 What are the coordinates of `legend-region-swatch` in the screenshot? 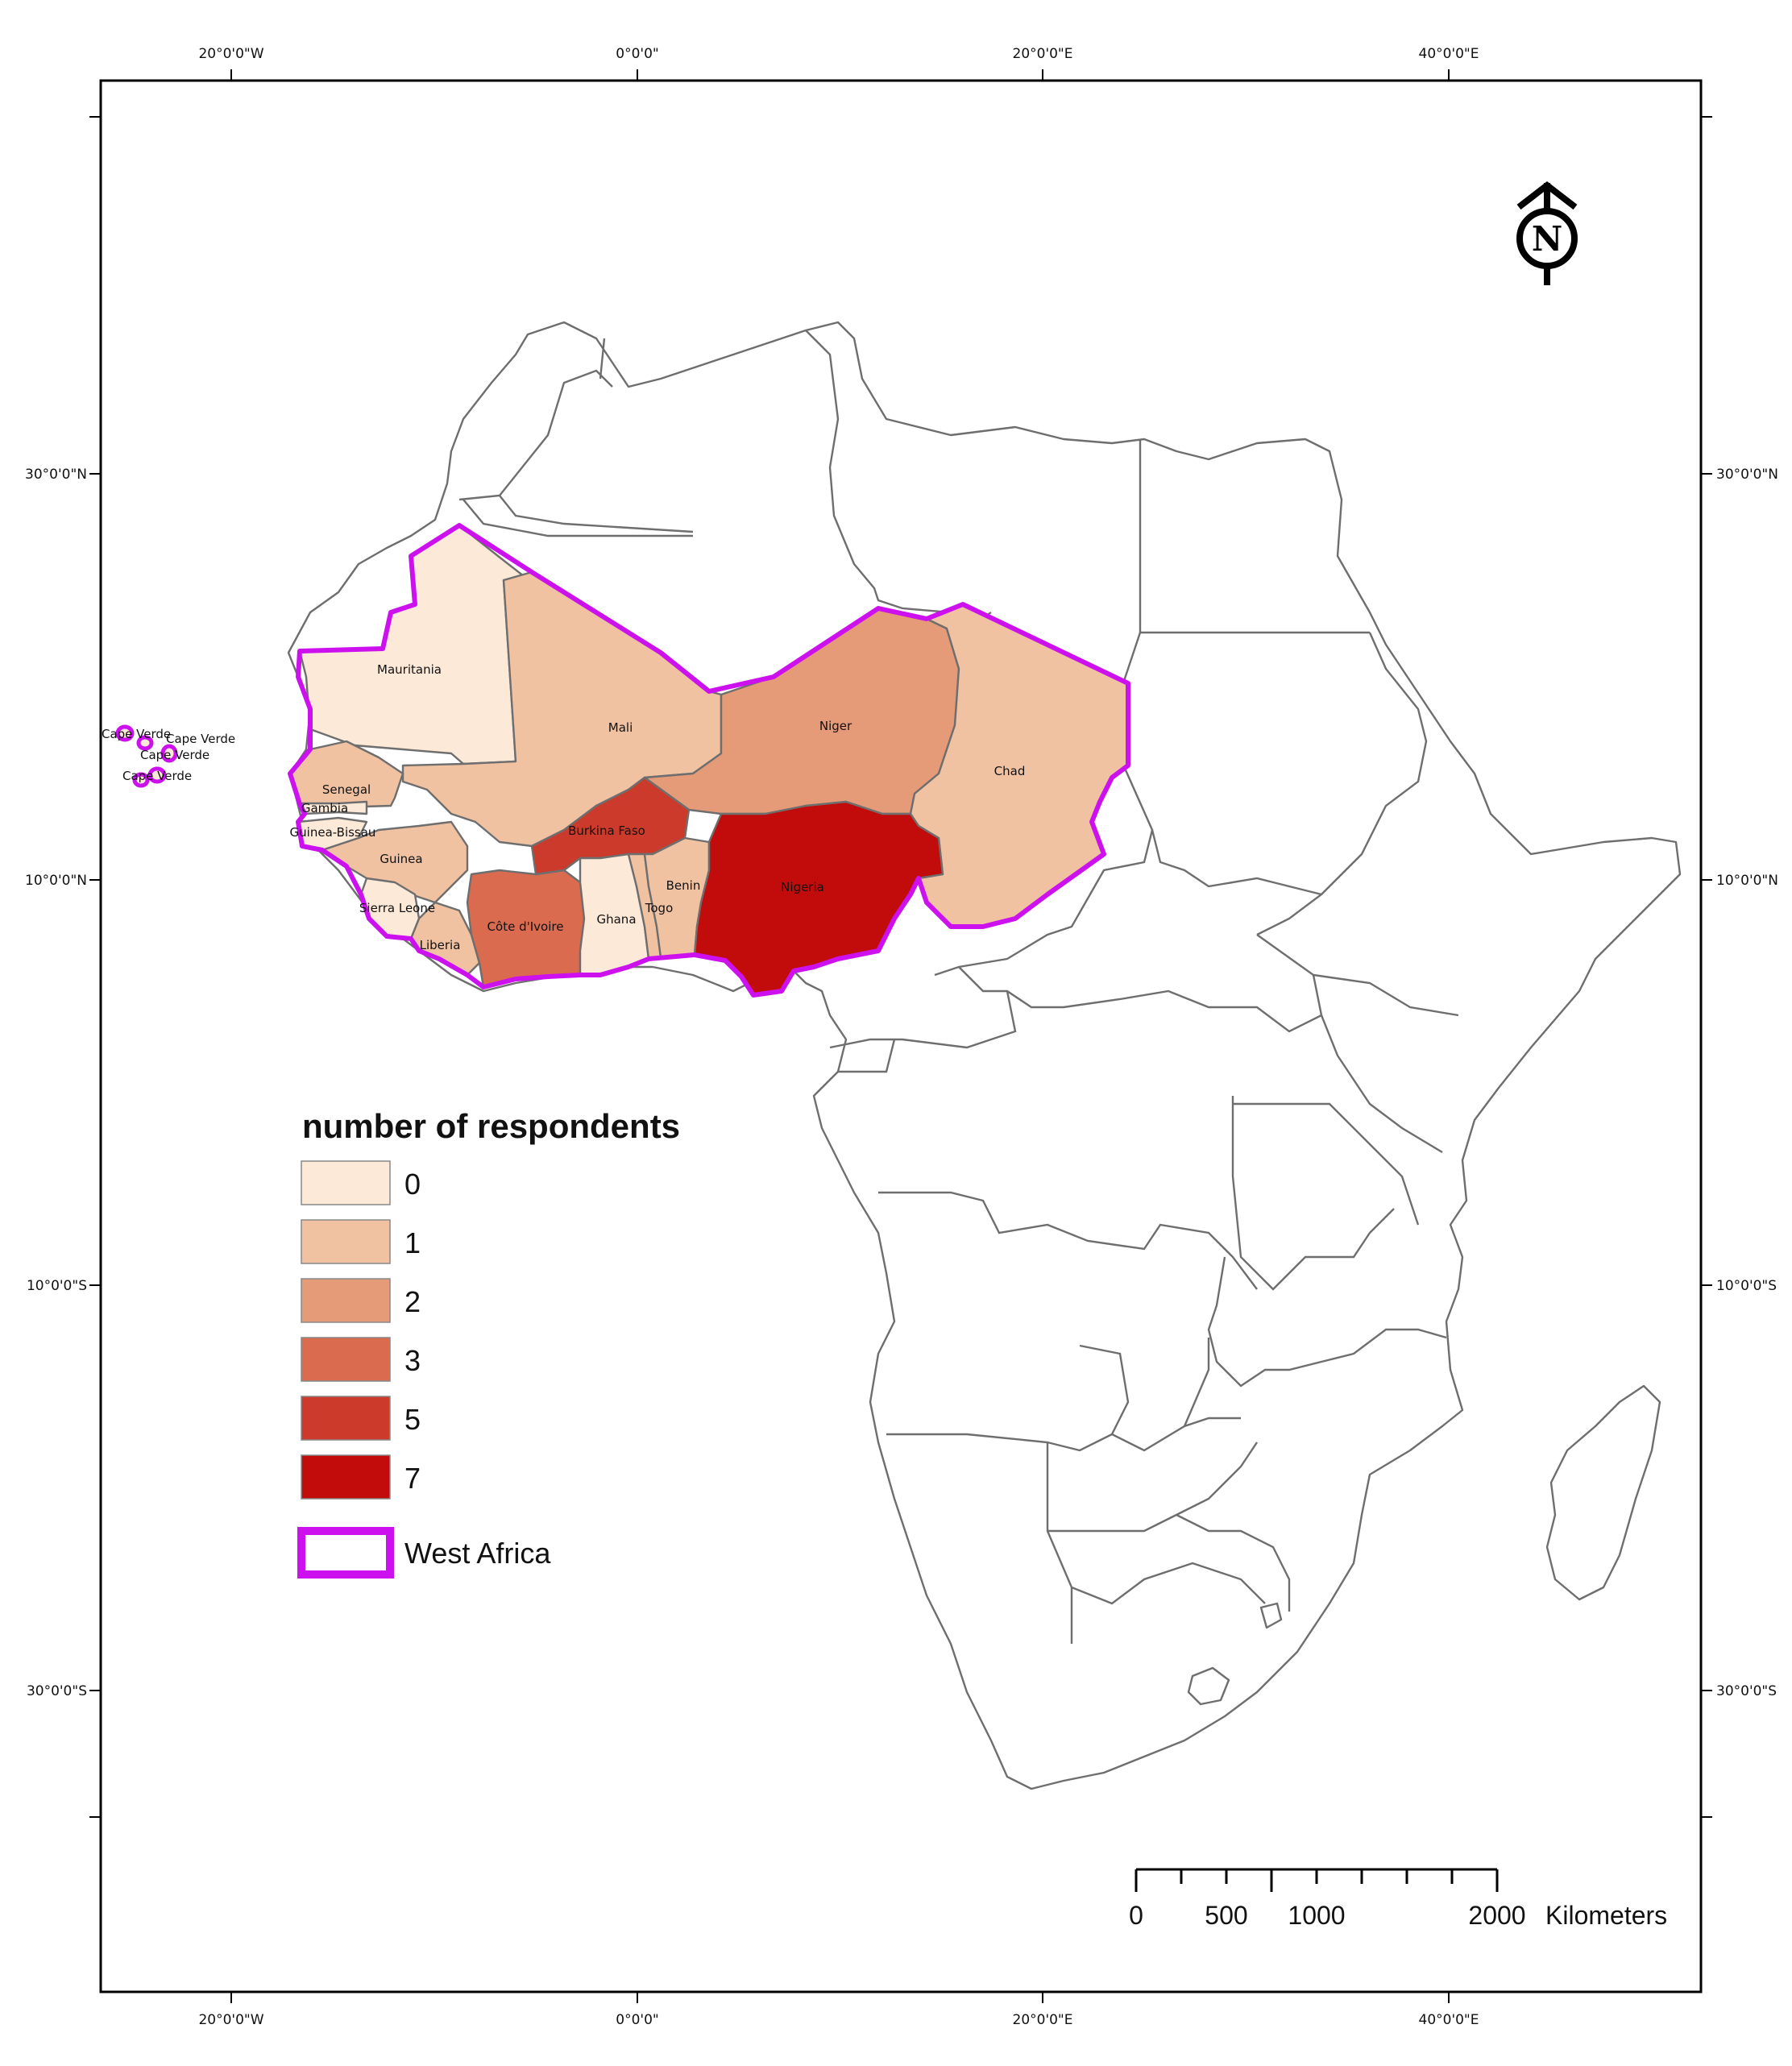 It's located at (345, 1553).